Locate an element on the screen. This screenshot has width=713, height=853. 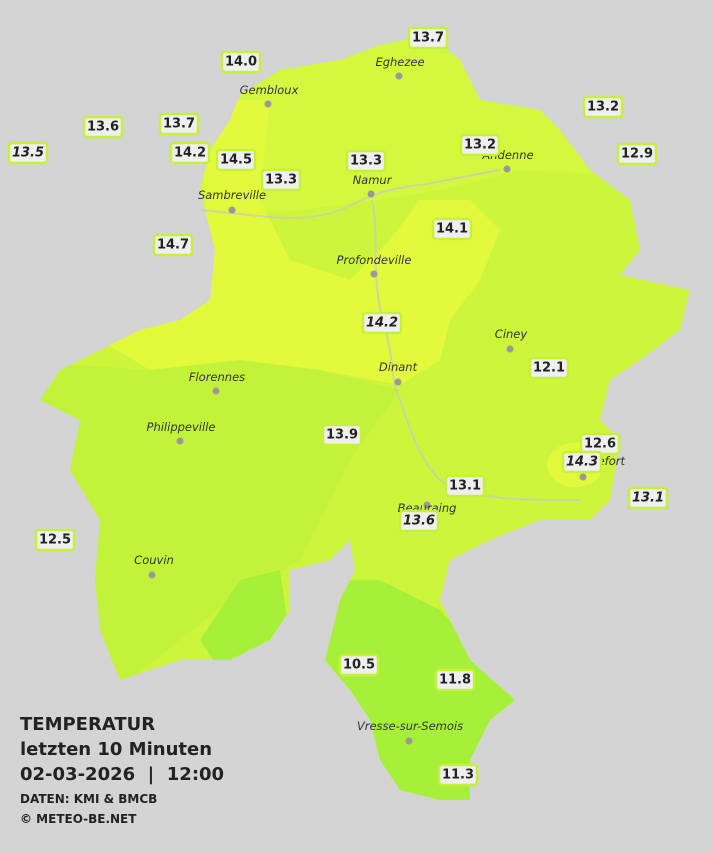
station-value: 12.5 is located at coordinates (55, 540).